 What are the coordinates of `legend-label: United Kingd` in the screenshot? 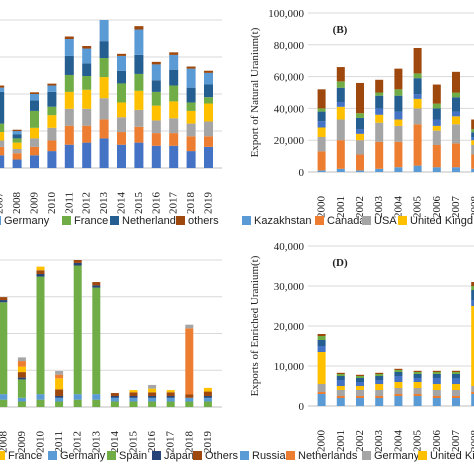 It's located at (441, 221).